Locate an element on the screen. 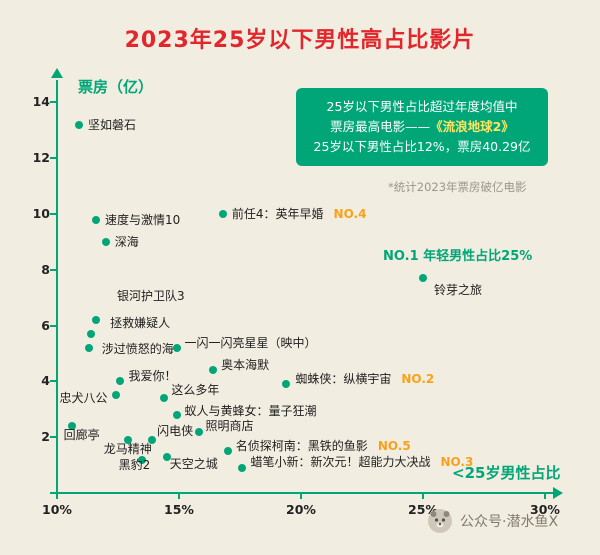 The width and height of the screenshot is (600, 555). movie-name: 闪电侠 is located at coordinates (175, 430).